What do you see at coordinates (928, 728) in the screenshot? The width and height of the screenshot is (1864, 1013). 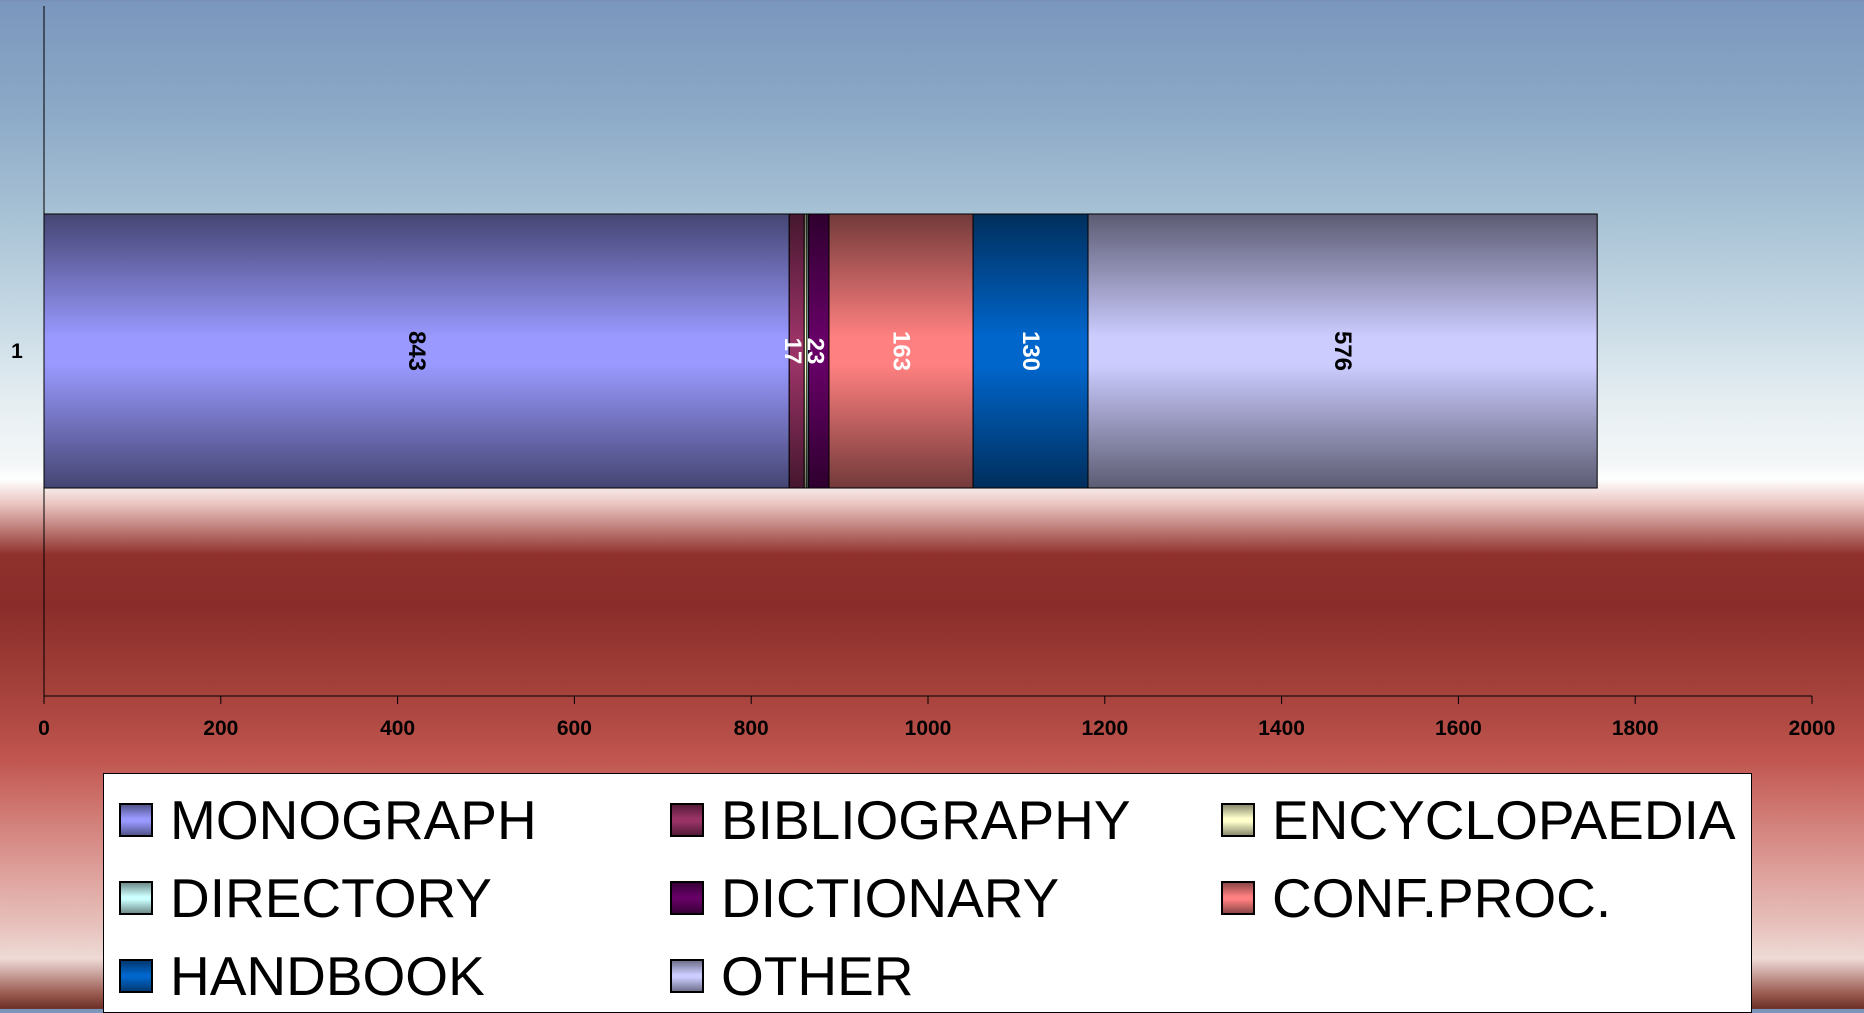 I see `x-tick-label: 1000` at bounding box center [928, 728].